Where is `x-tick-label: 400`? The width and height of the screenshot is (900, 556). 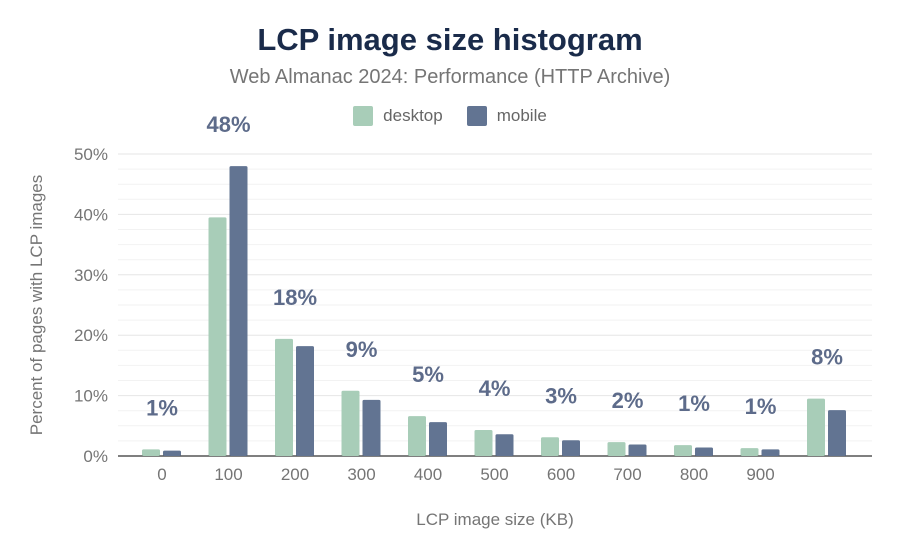
x-tick-label: 400 is located at coordinates (428, 474).